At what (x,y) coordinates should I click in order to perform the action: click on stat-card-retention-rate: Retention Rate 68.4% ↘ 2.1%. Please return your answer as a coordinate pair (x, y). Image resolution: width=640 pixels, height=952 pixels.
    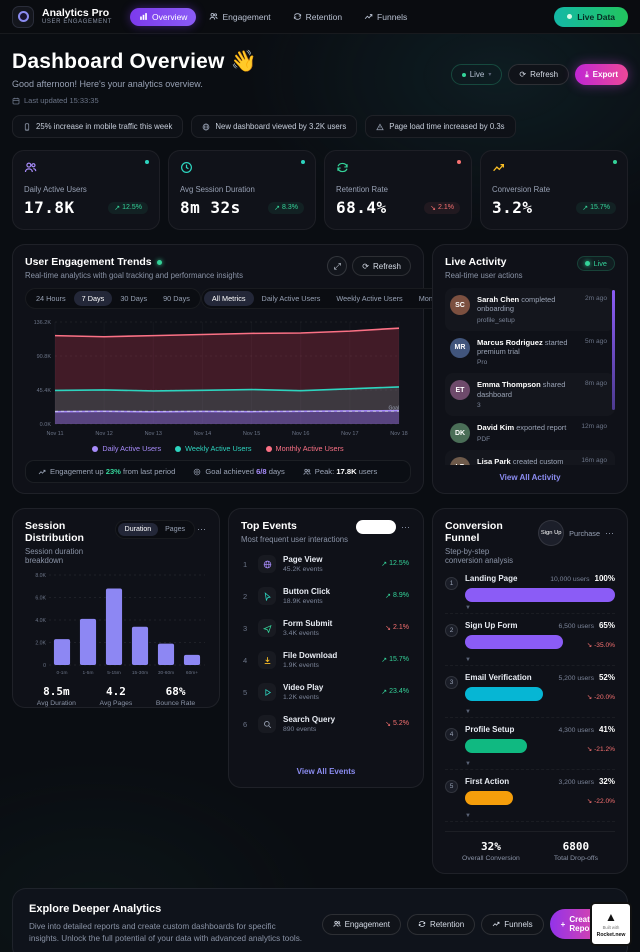
    Looking at the image, I should click on (398, 190).